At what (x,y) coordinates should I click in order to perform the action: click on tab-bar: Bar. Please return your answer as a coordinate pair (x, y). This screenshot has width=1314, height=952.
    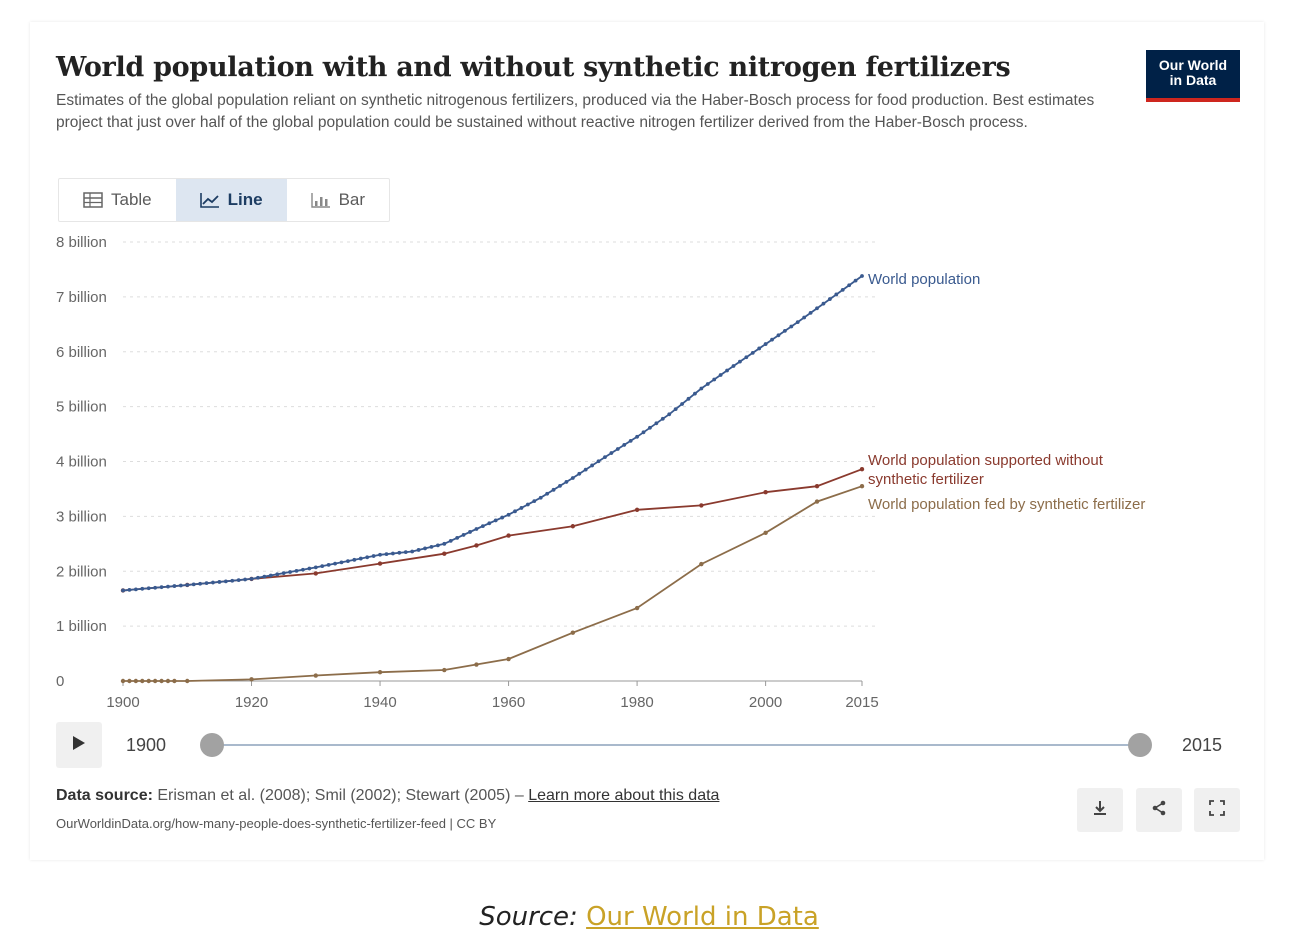
    Looking at the image, I should click on (338, 200).